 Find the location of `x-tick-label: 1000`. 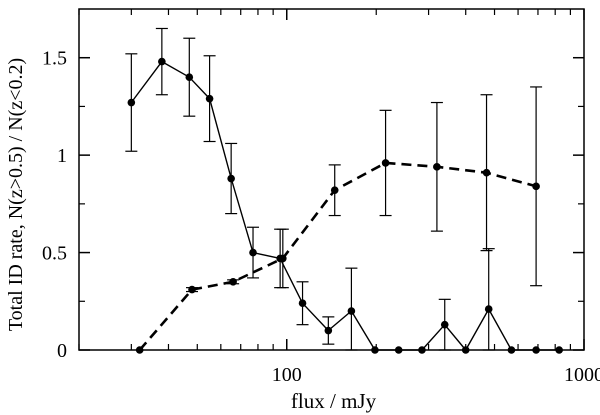

x-tick-label: 1000 is located at coordinates (582, 375).